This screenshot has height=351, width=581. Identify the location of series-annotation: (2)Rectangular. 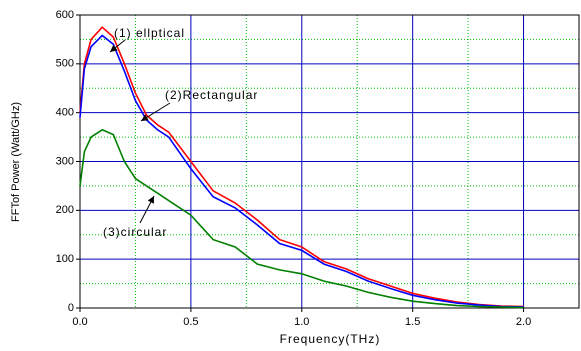
(211, 95).